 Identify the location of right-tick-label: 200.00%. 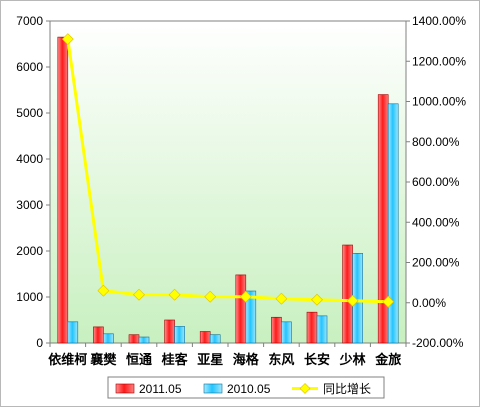
(436, 263).